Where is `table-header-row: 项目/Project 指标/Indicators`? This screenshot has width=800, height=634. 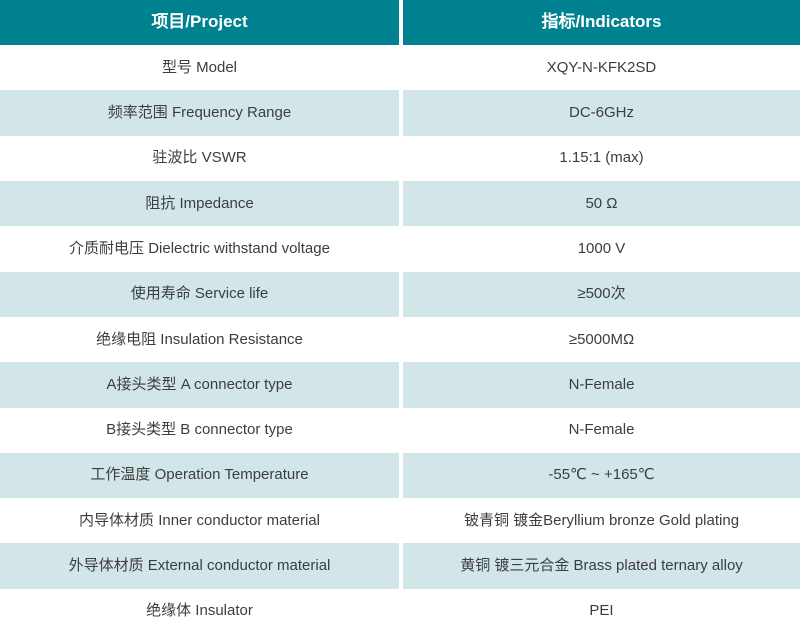
table-header-row: 项目/Project 指标/Indicators is located at coordinates (400, 22).